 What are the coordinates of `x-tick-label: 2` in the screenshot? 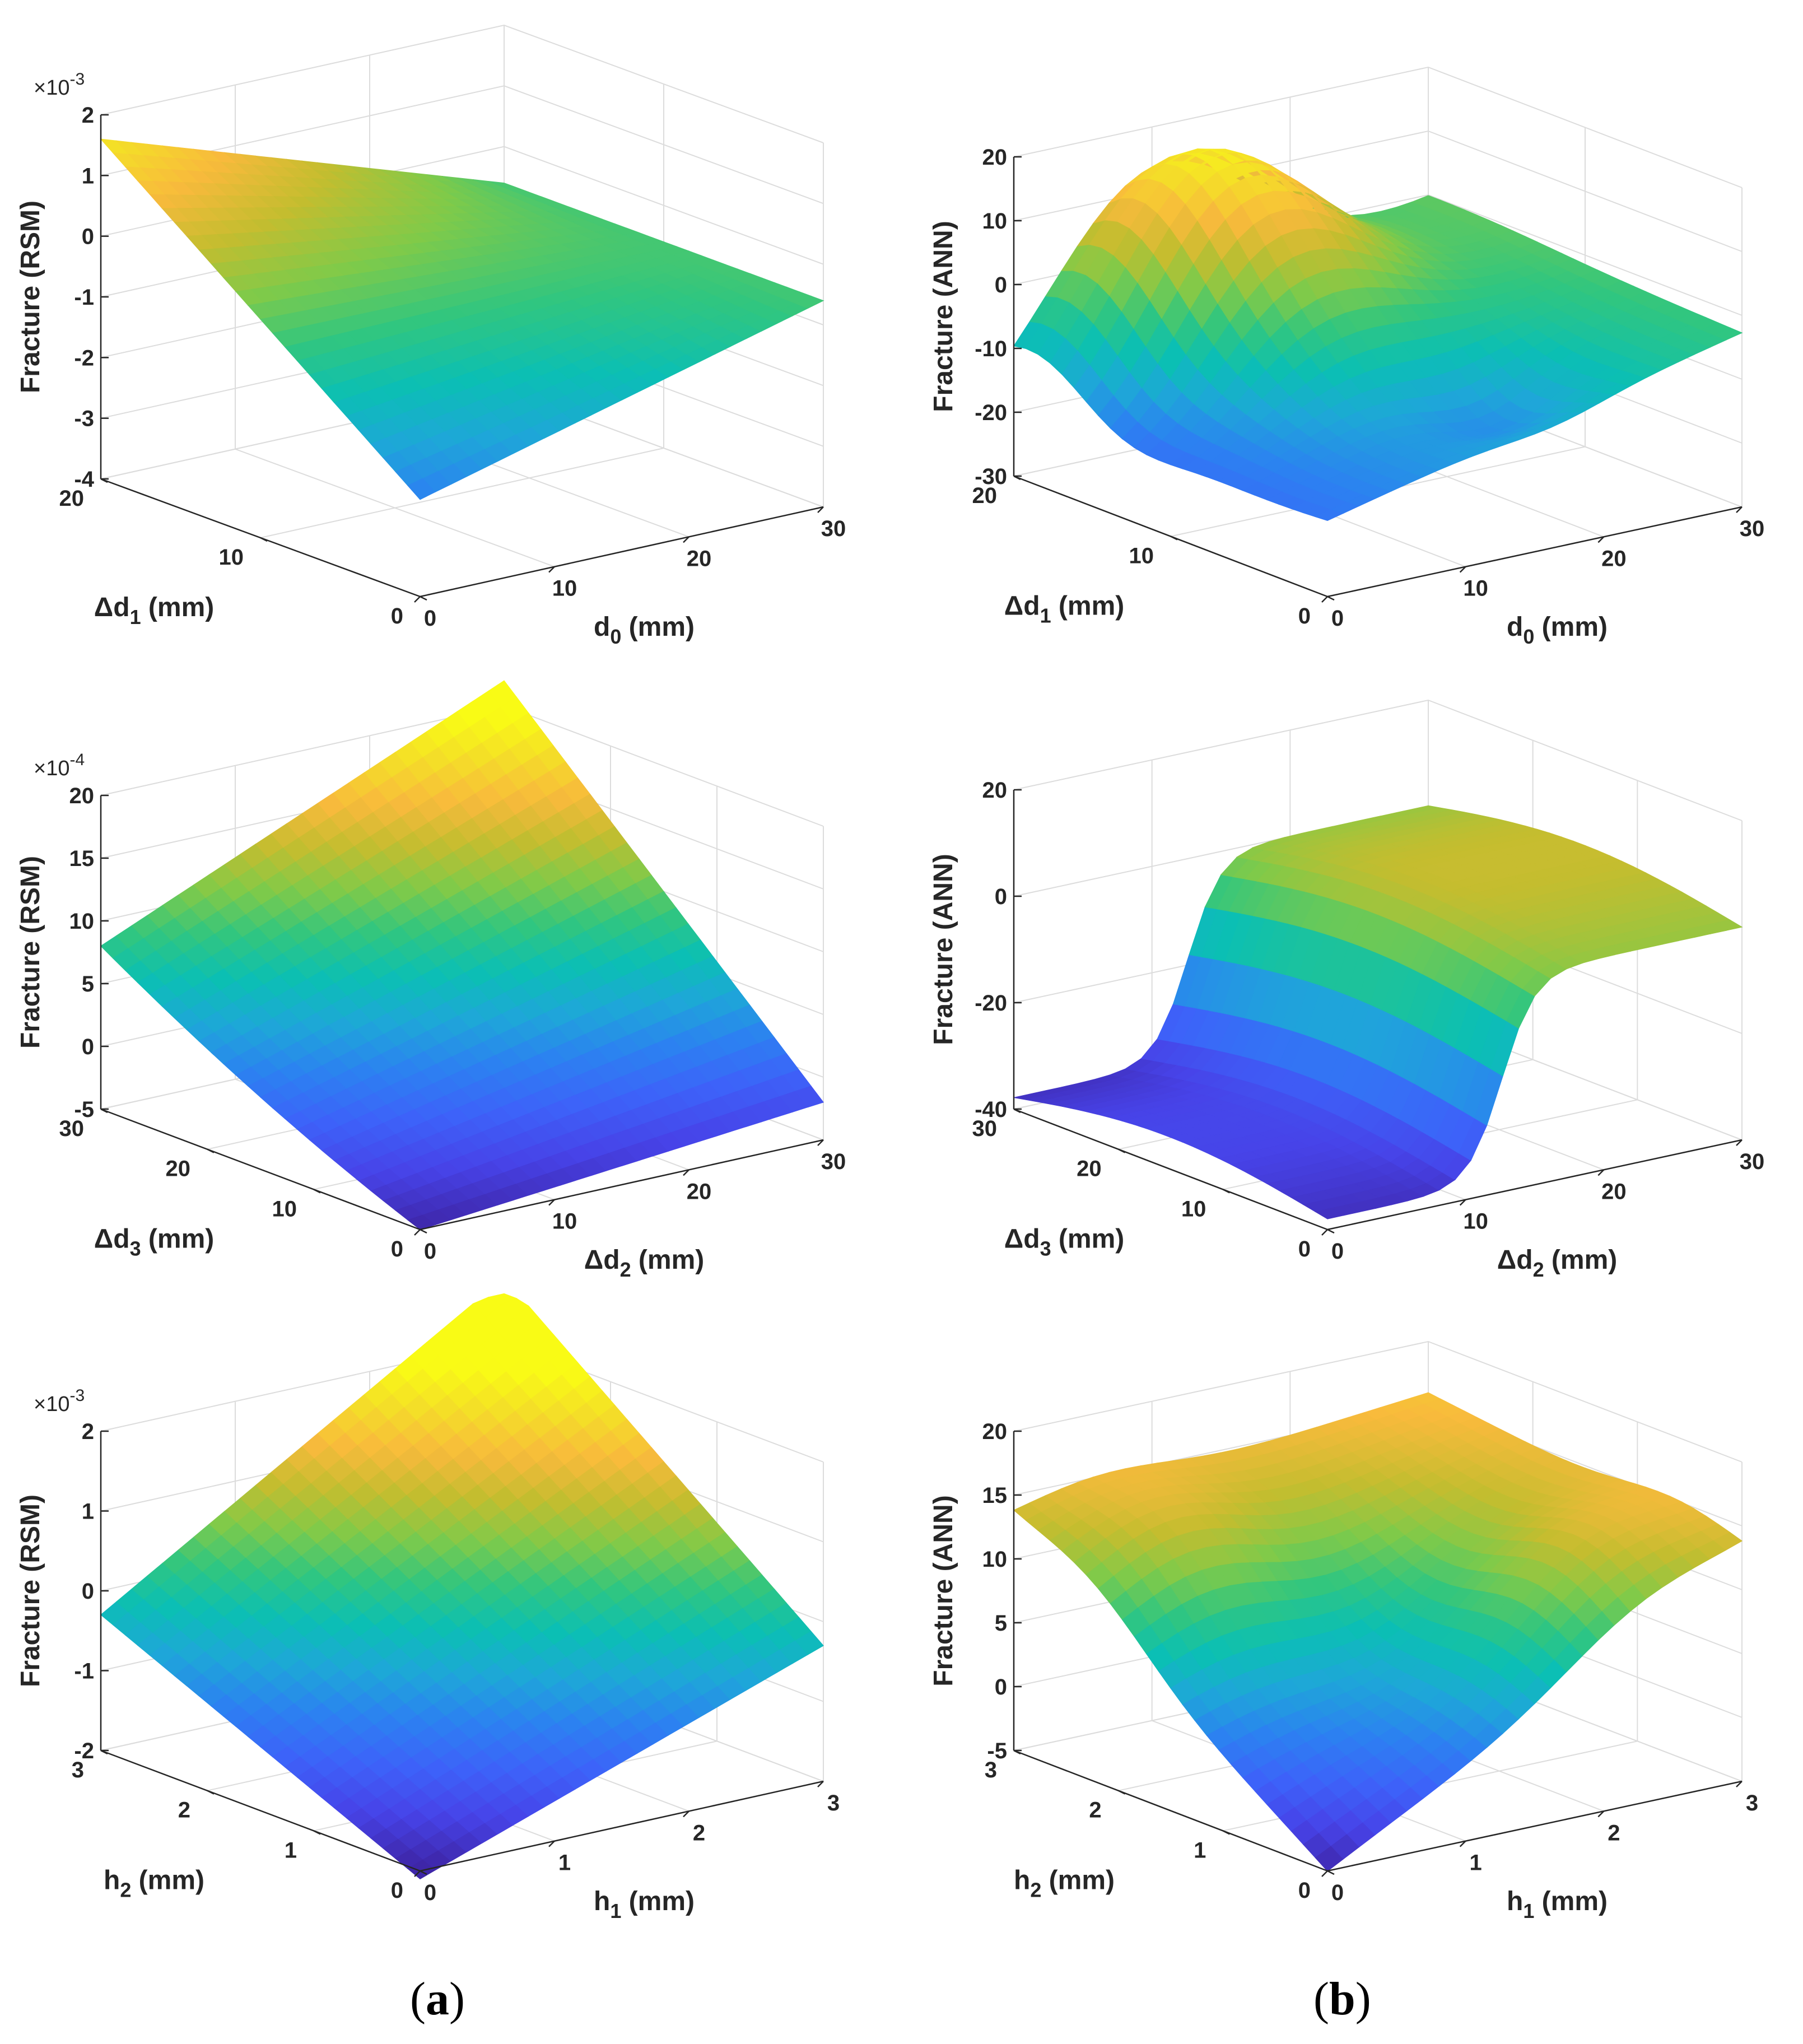 It's located at (1614, 1832).